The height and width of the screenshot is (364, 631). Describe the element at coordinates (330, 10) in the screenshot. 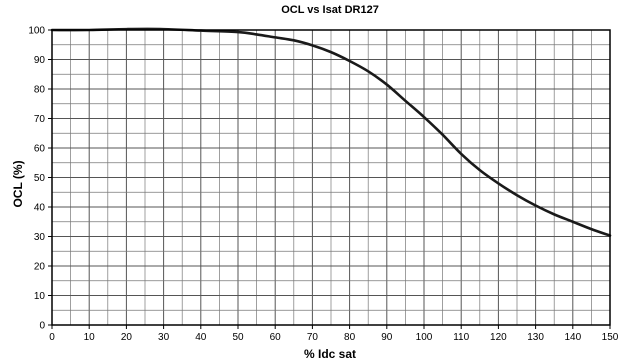

I see `chart-title: OCL vs Isat DR127` at that location.